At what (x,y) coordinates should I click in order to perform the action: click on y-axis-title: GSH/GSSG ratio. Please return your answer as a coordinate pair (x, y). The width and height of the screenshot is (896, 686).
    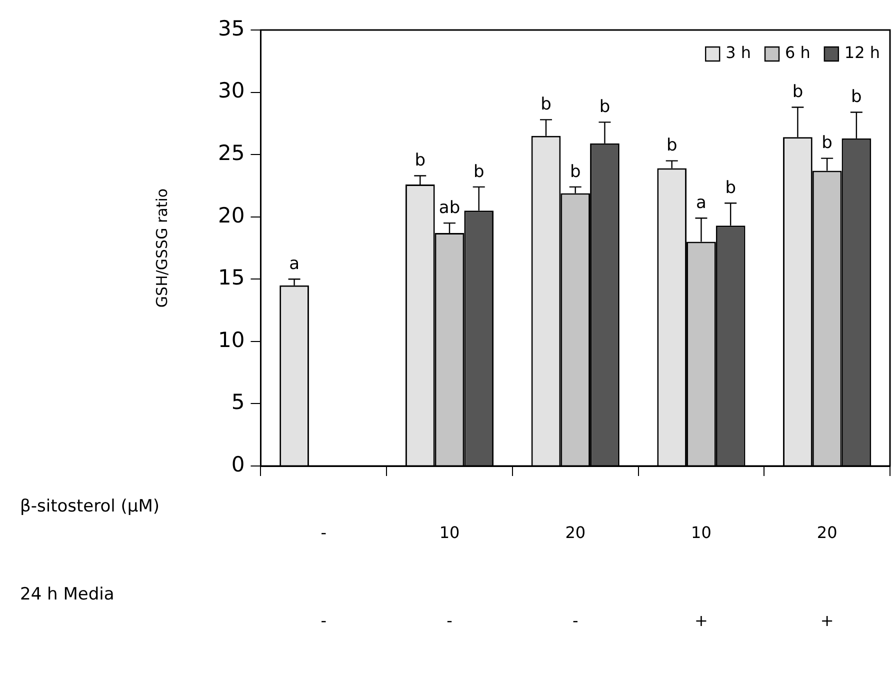
    Looking at the image, I should click on (161, 248).